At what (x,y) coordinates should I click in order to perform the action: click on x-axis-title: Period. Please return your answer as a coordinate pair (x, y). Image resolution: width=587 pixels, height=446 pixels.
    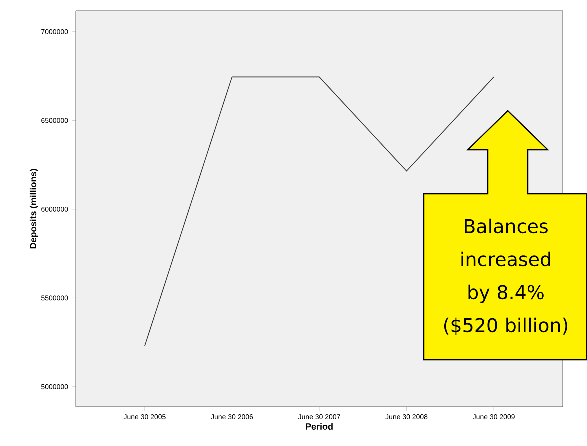
    Looking at the image, I should click on (319, 426).